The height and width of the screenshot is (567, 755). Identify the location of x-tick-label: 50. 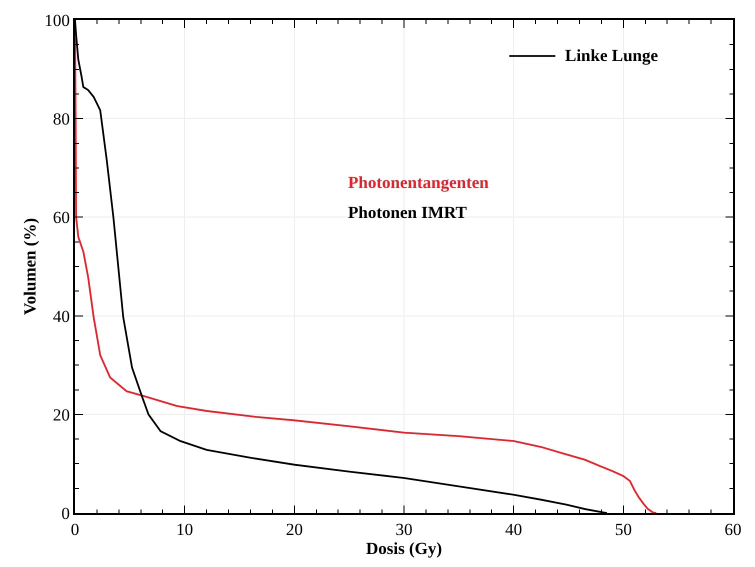
(623, 530).